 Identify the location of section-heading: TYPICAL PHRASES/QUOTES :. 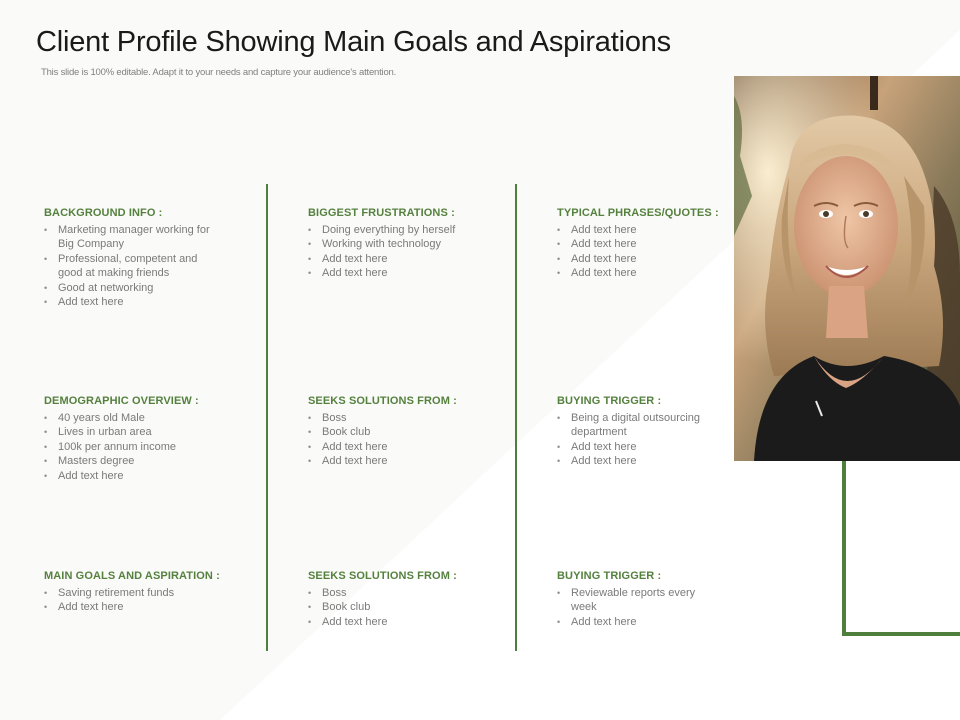
(638, 213).